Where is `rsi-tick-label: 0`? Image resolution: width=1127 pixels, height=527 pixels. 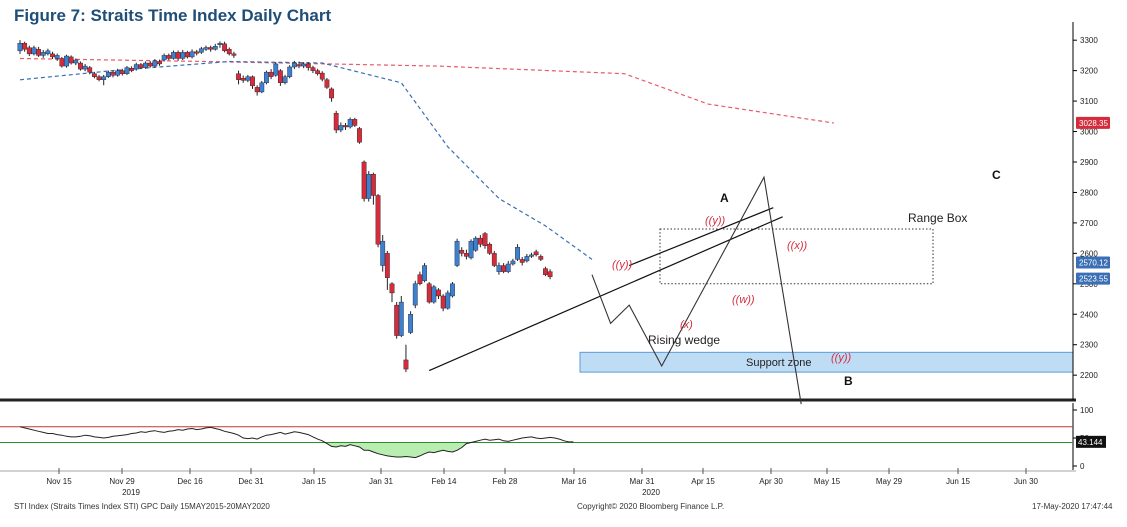 rsi-tick-label: 0 is located at coordinates (1082, 466).